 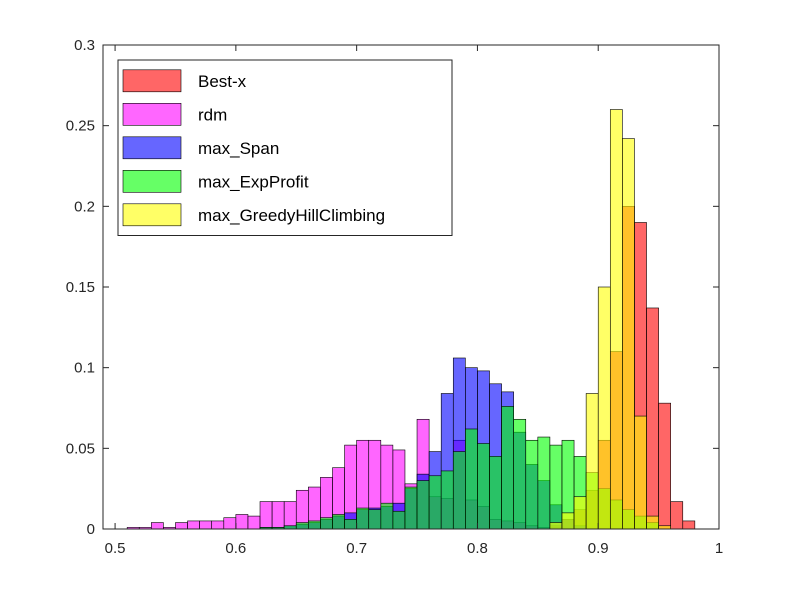 I want to click on x-tick-label-5: 1, so click(x=719, y=548).